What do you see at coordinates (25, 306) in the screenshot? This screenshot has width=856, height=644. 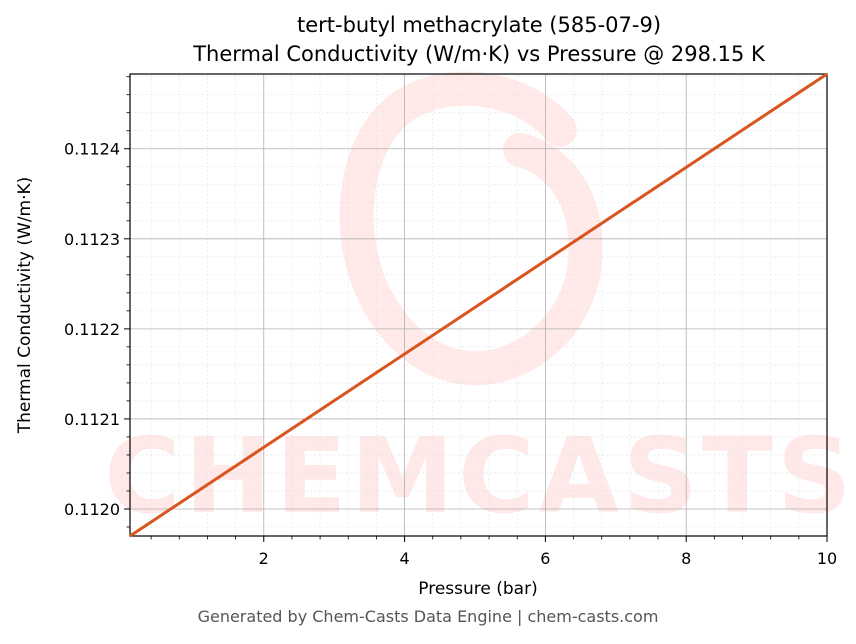 I see `y-axis-label: Thermal Conductivity (W/m·K)` at bounding box center [25, 306].